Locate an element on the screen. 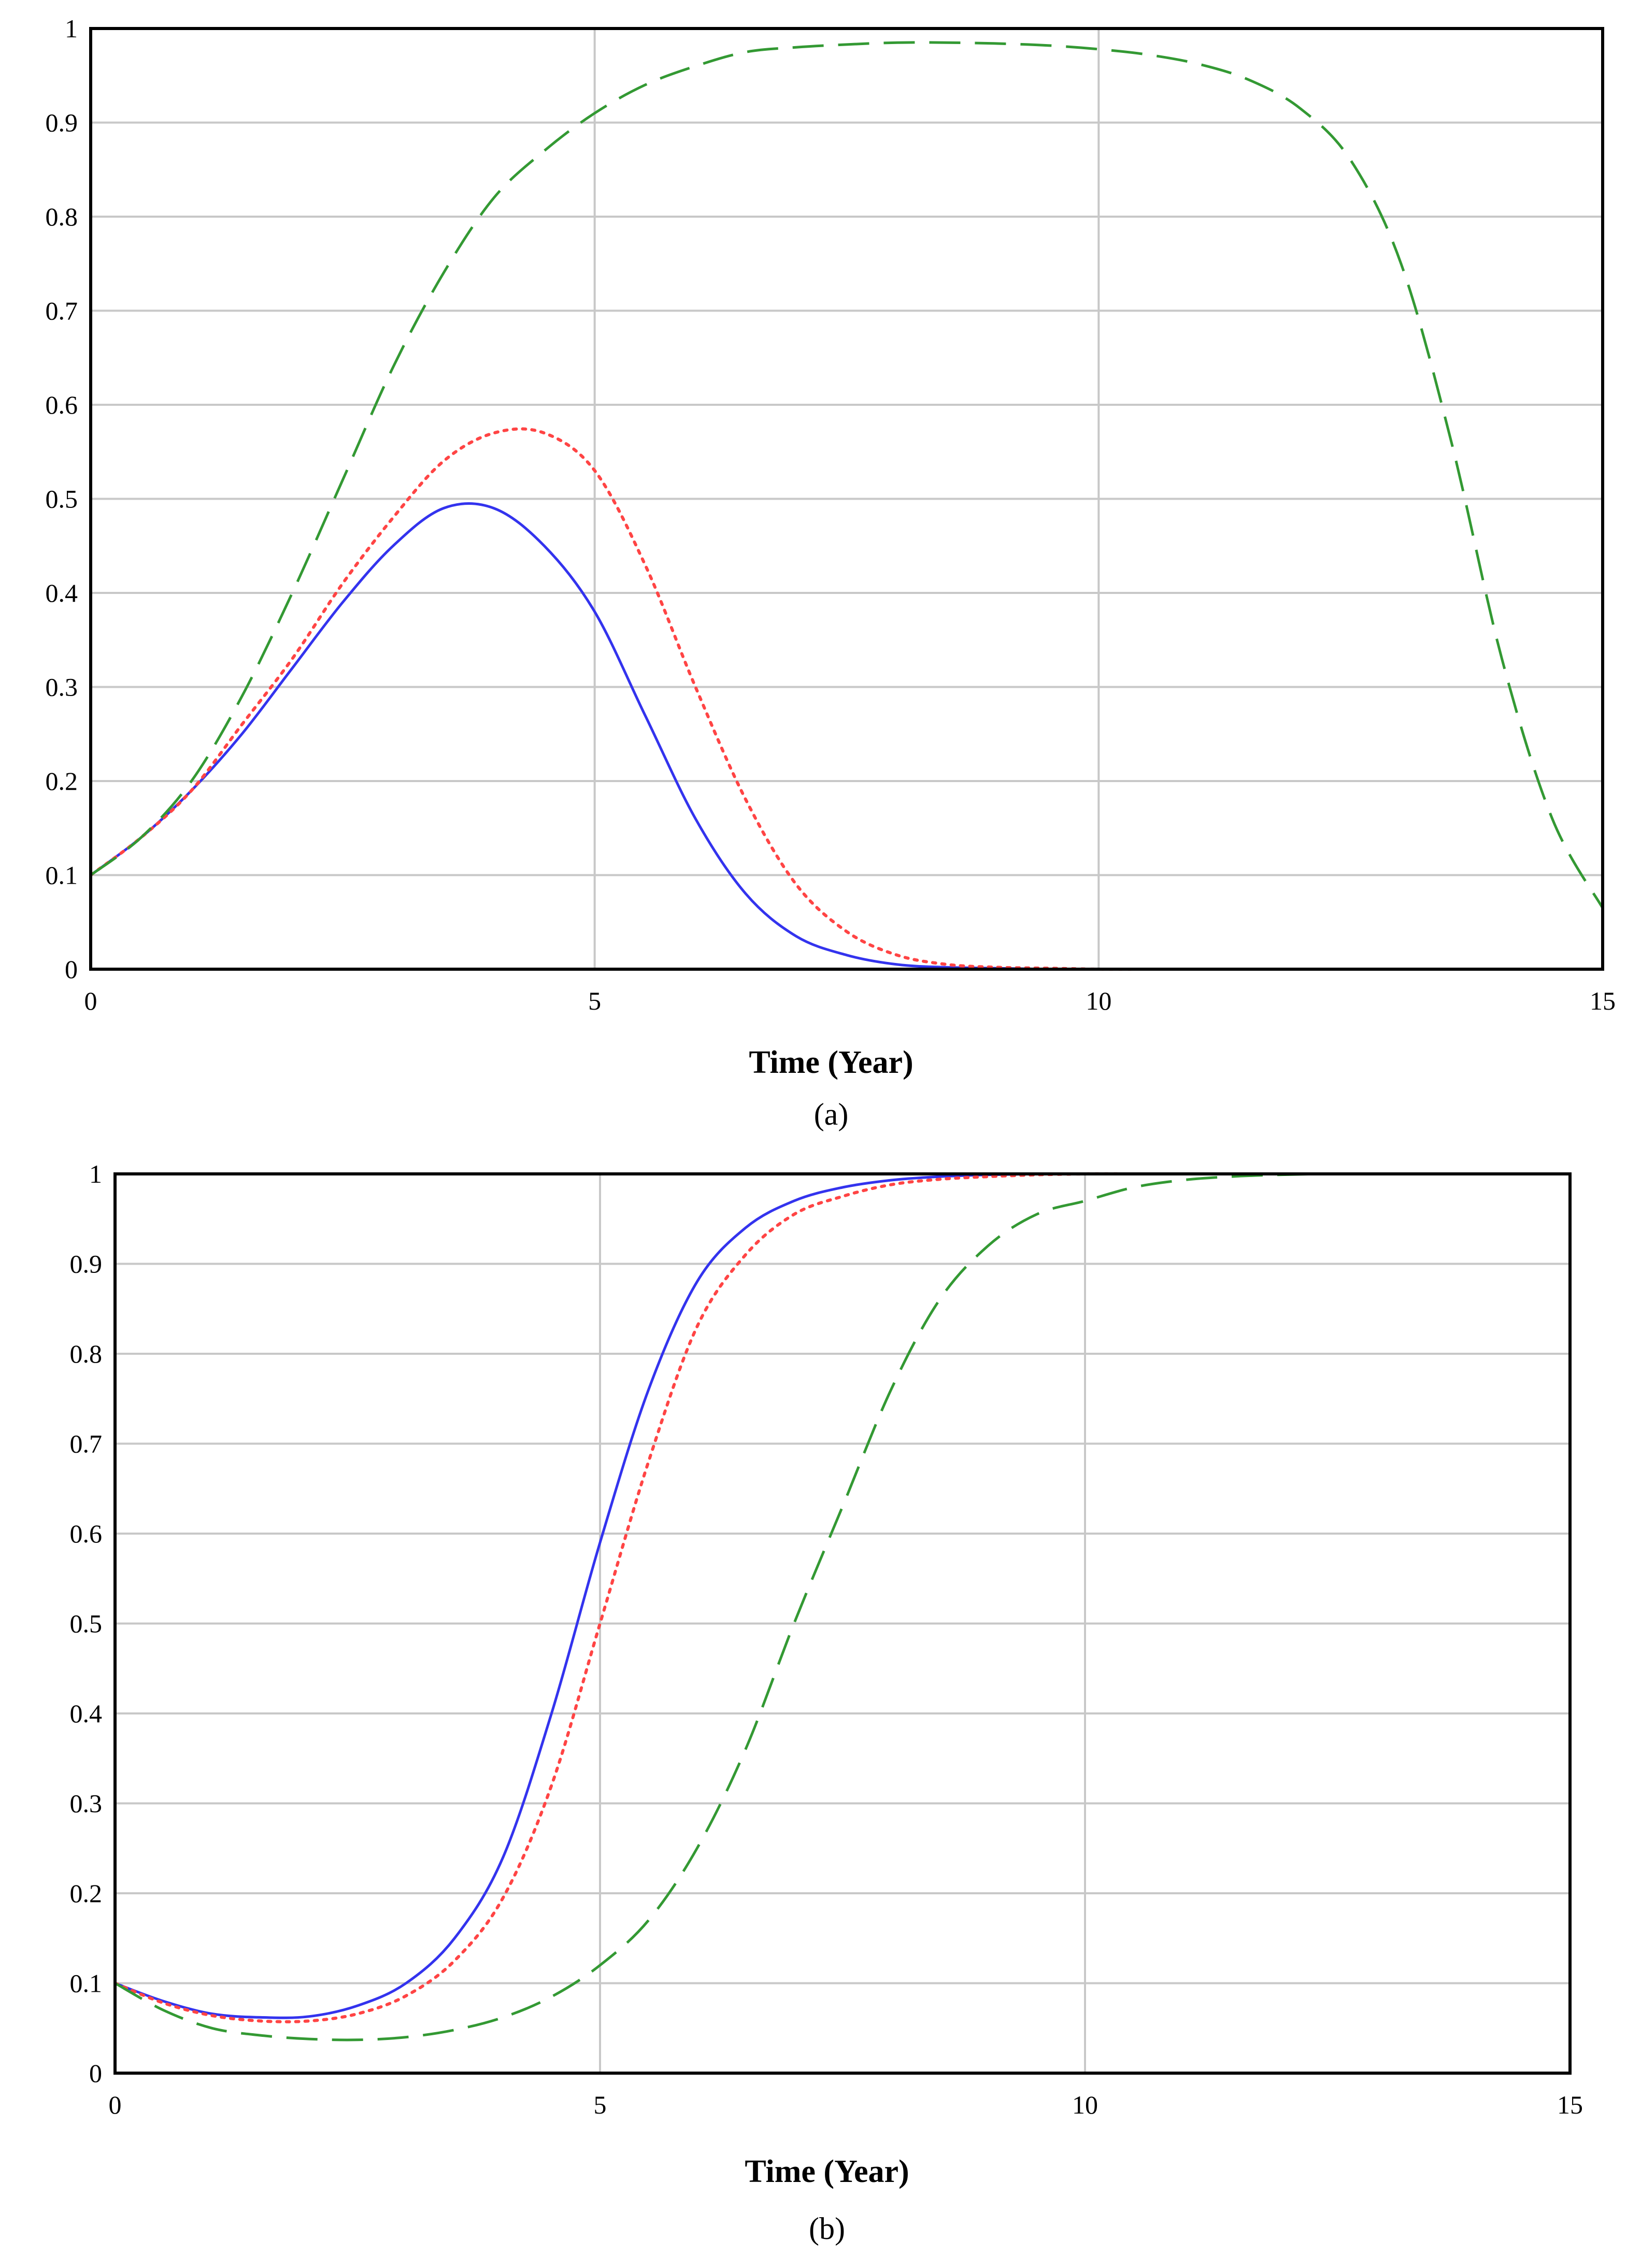 The height and width of the screenshot is (2268, 1641). y-tick-label-b-2: 0.2 is located at coordinates (86, 1893).